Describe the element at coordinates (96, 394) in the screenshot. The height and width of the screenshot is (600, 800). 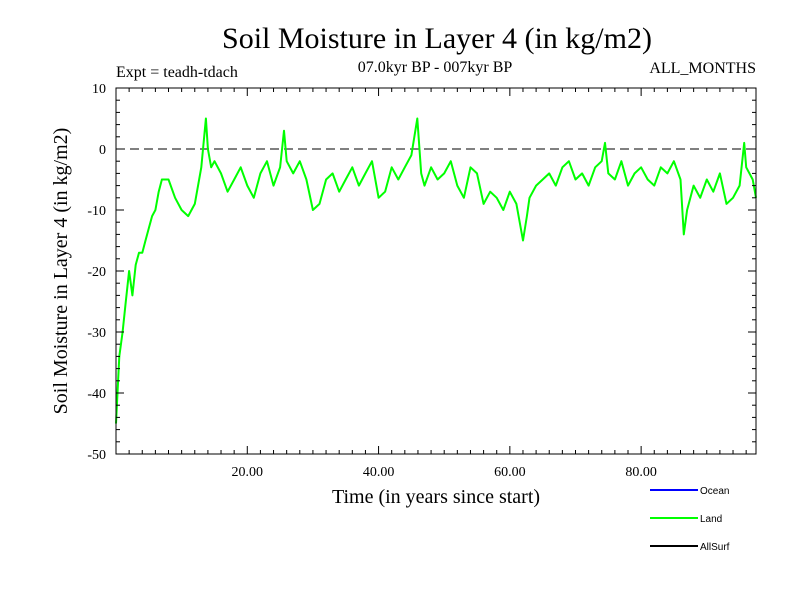
I see `y-tick-label: -40` at that location.